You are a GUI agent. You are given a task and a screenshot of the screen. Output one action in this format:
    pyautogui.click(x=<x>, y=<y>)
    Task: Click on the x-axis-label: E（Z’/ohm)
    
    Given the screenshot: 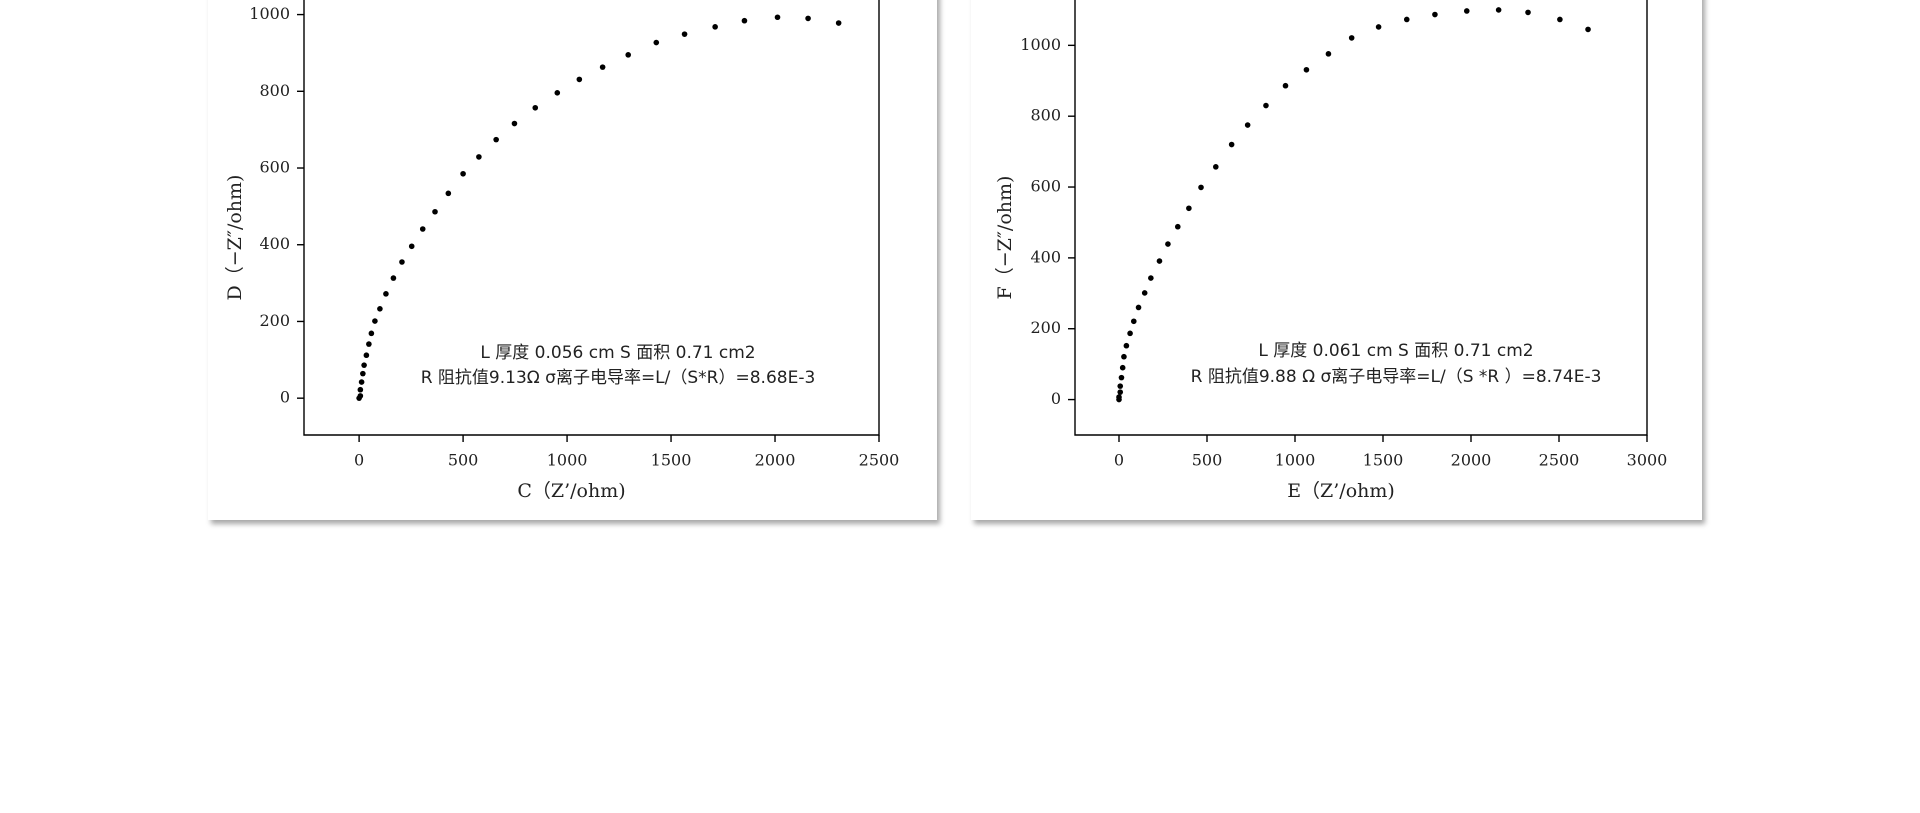 What is the action you would take?
    pyautogui.click(x=1341, y=491)
    